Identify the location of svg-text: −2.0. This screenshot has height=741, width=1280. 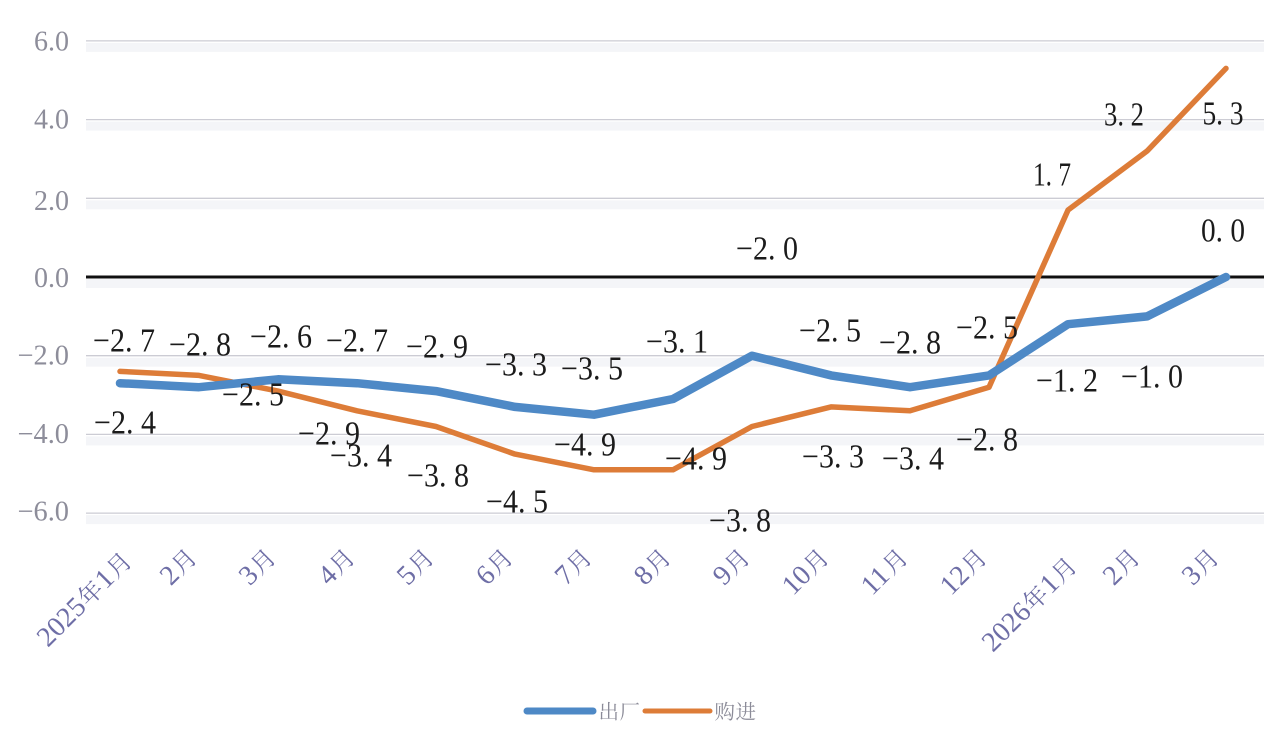
(44, 356).